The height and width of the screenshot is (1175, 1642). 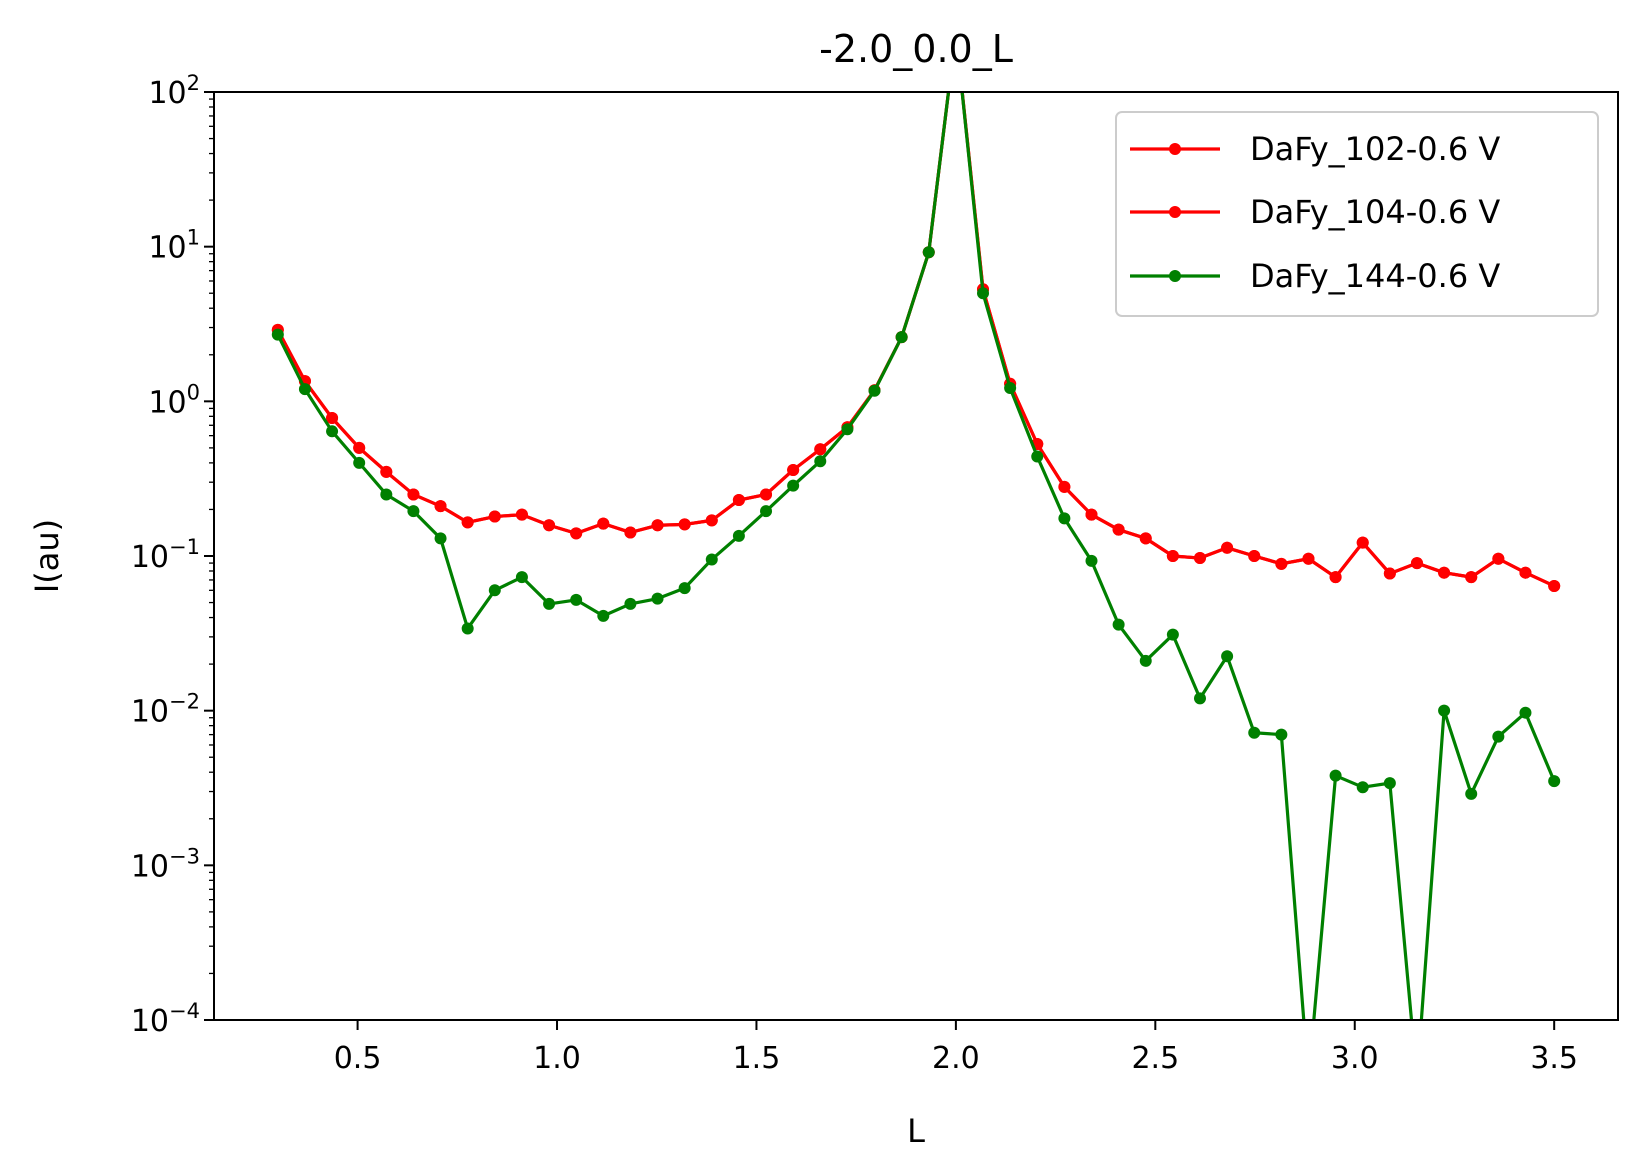 What do you see at coordinates (184, 1011) in the screenshot?
I see `y-tick-exponent-6: −4` at bounding box center [184, 1011].